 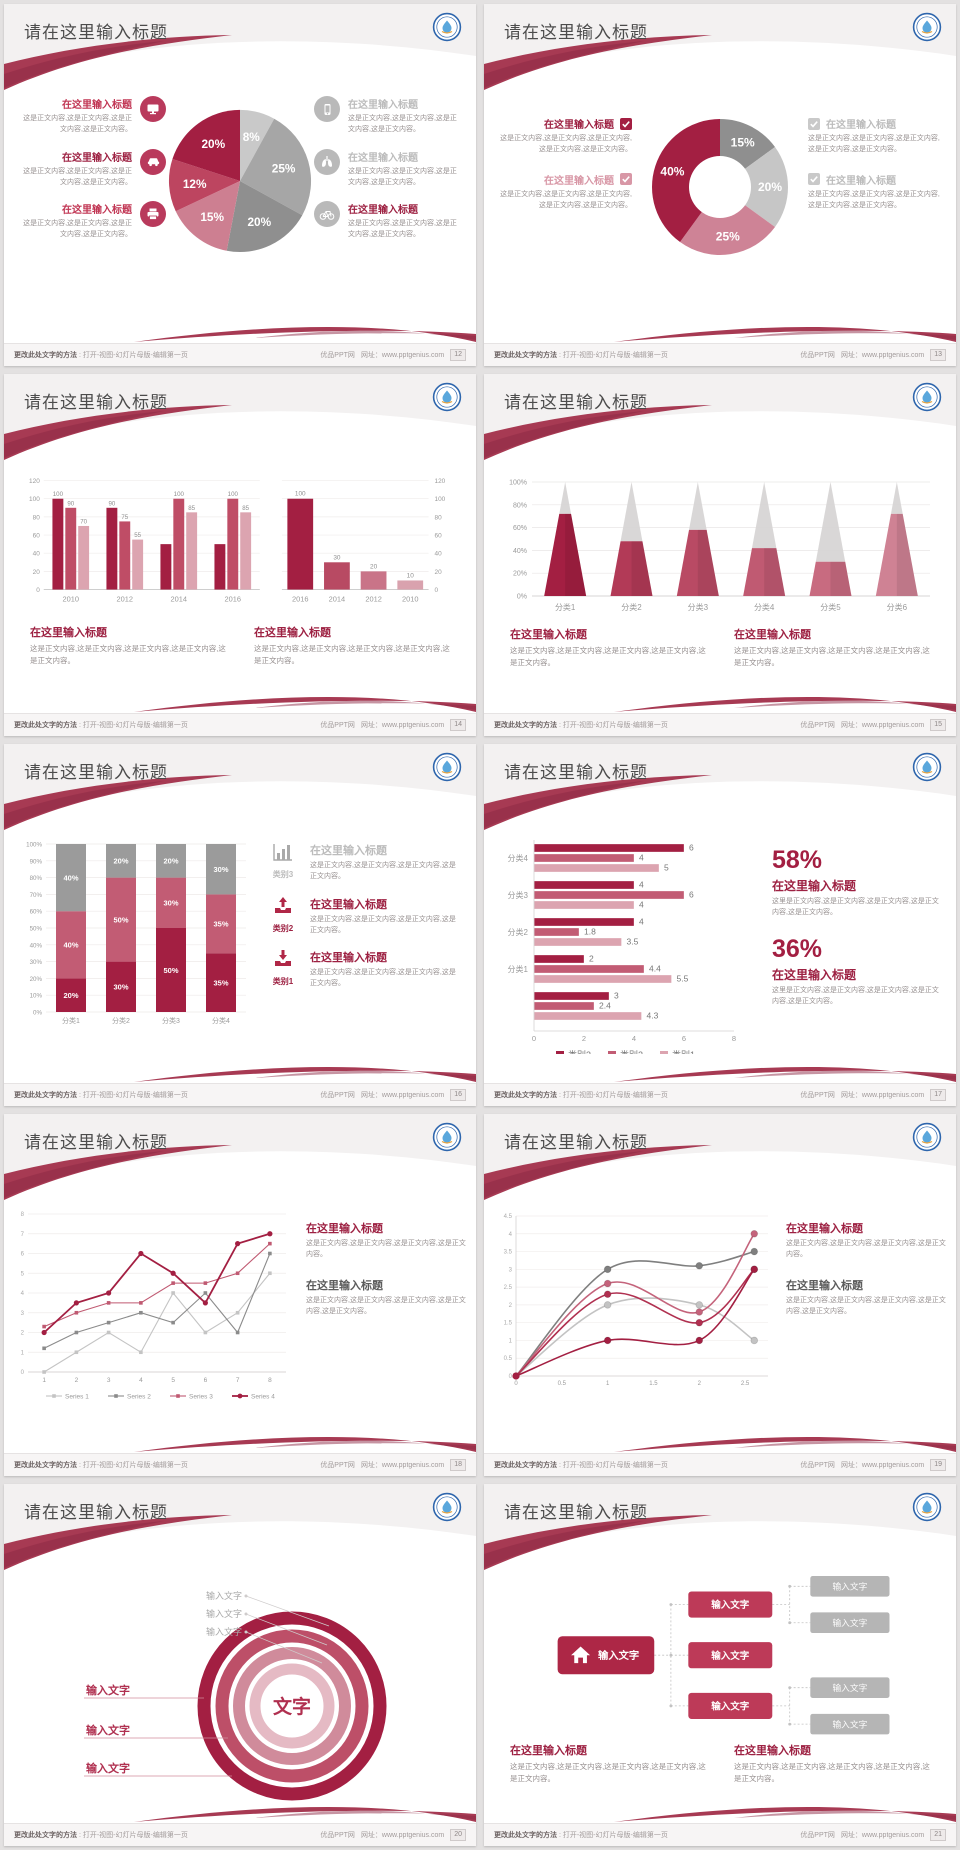 I want to click on category-label: 类别1, so click(x=283, y=982).